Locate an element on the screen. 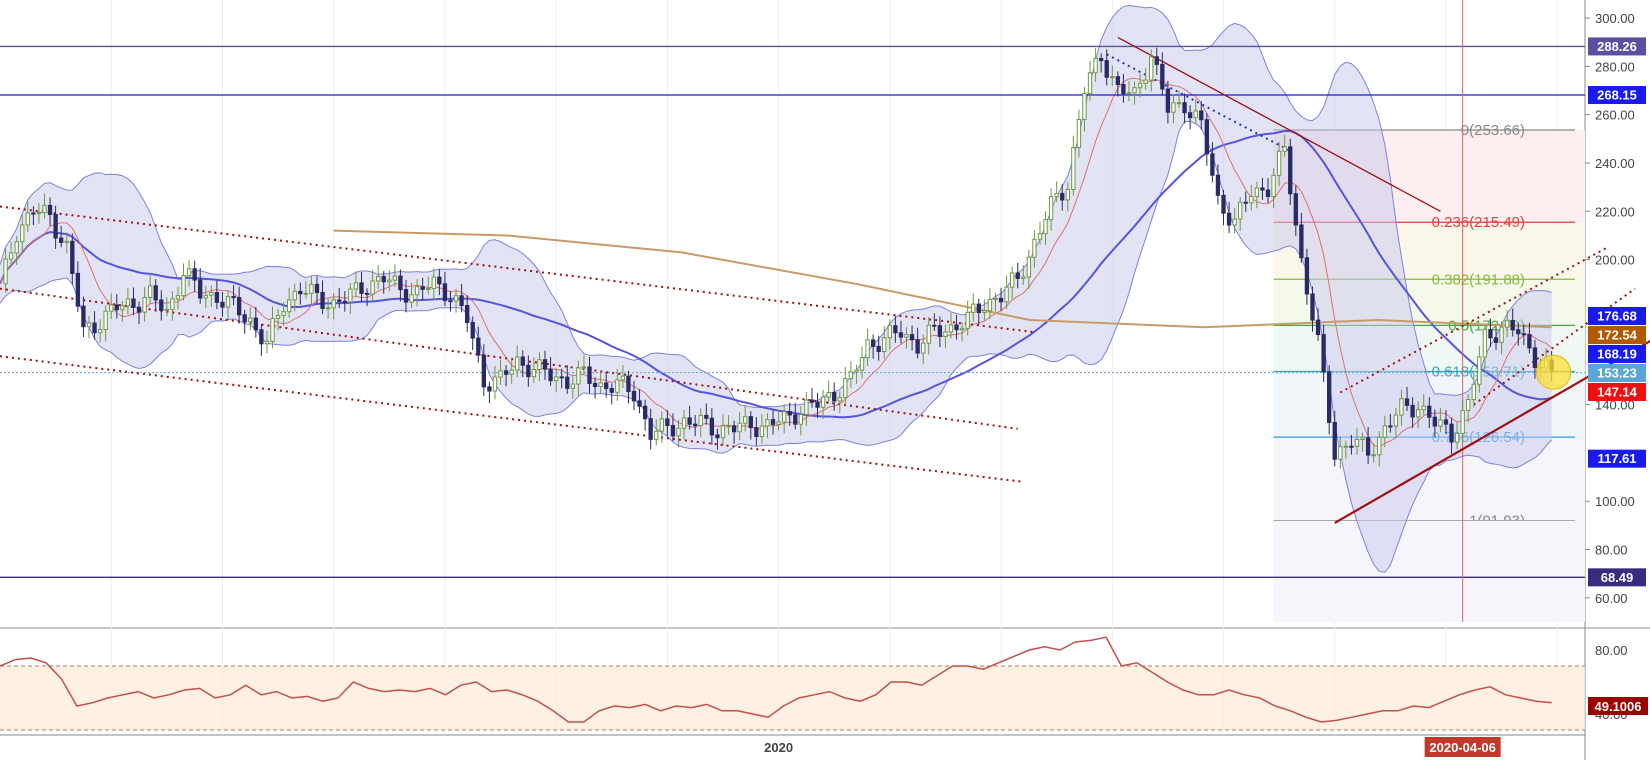  price-badge-label: 176.68 is located at coordinates (1617, 315).